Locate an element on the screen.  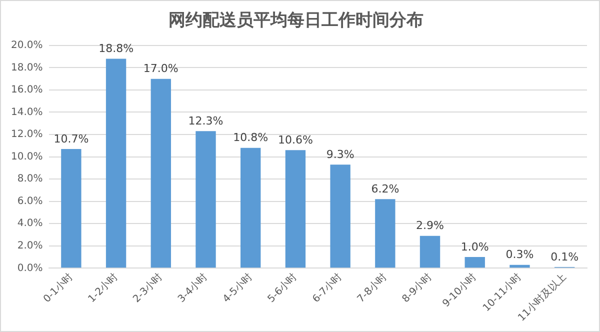
y-tick-label: 2.0% is located at coordinates (30, 246).